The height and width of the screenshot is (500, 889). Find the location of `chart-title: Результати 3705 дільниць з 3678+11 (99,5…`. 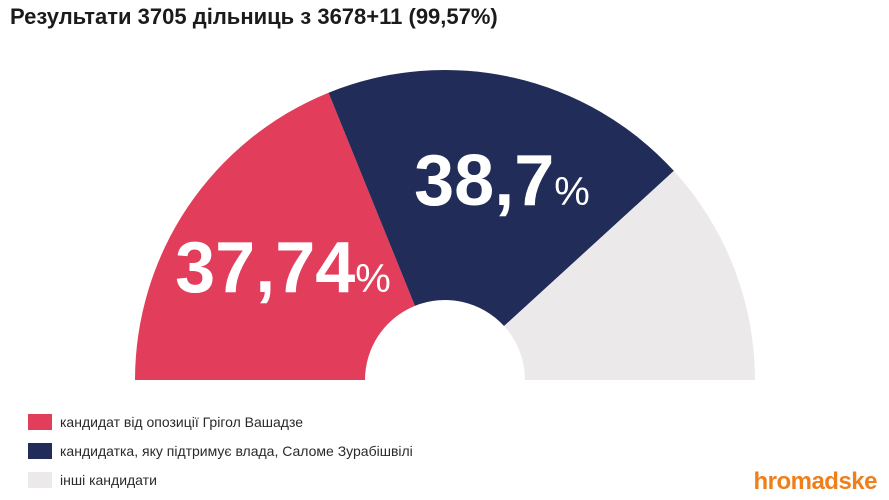

chart-title: Результати 3705 дільниць з 3678+11 (99,5… is located at coordinates (254, 16).